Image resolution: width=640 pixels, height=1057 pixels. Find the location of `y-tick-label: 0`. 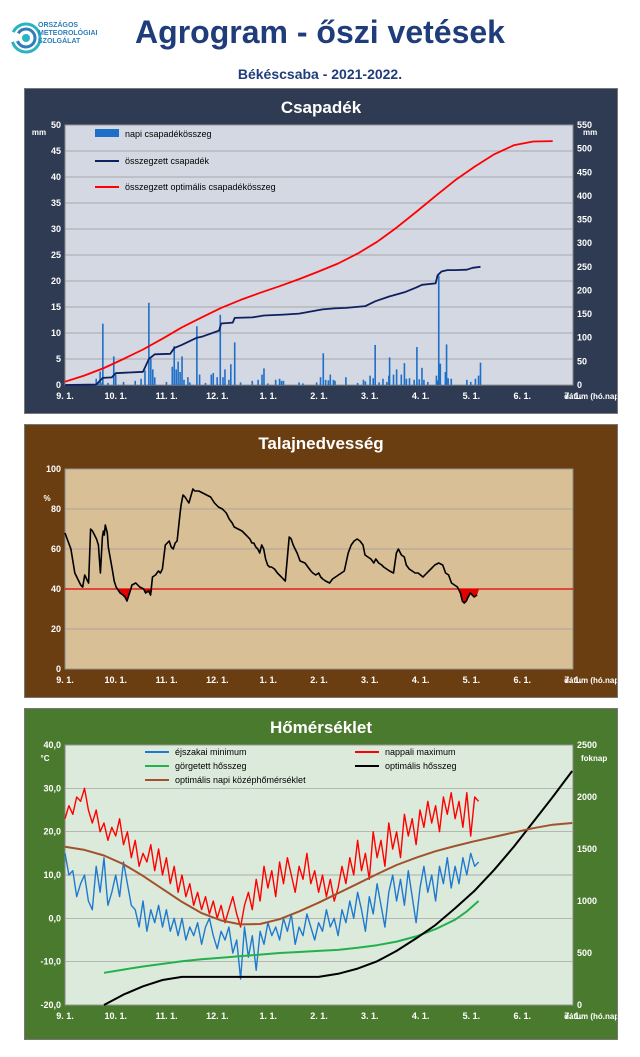

y-tick-label: 0 is located at coordinates (58, 669).